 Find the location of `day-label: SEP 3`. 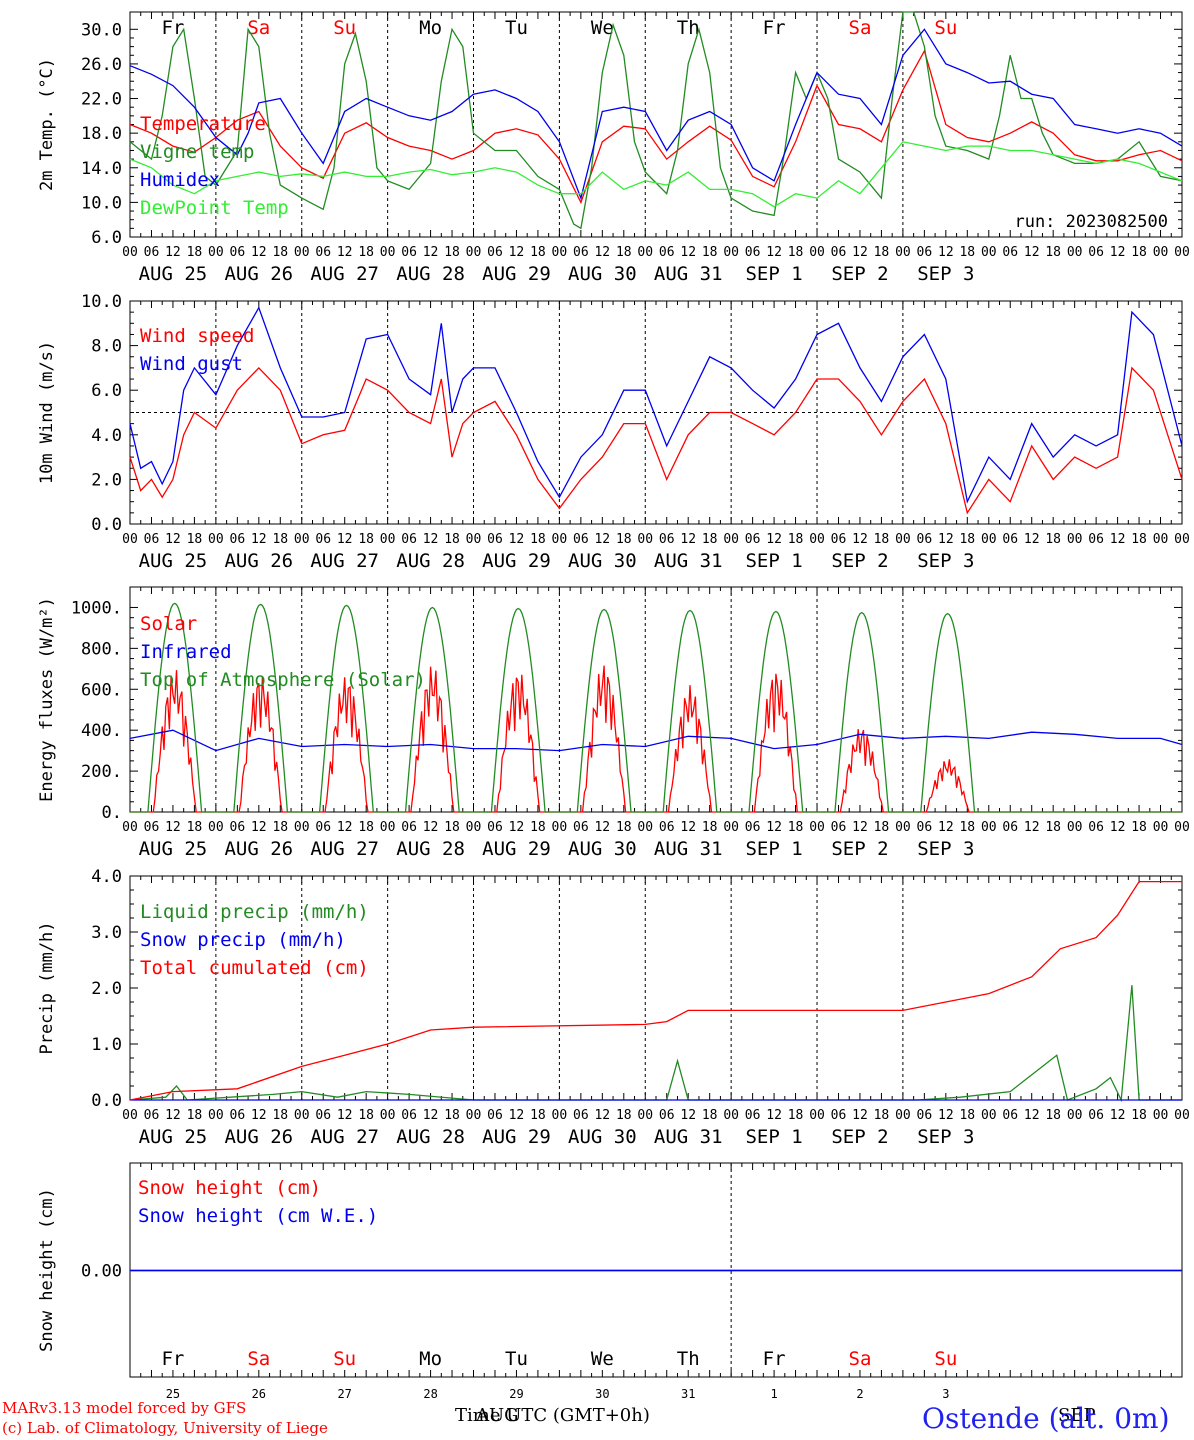

day-label: SEP 3 is located at coordinates (945, 1137).